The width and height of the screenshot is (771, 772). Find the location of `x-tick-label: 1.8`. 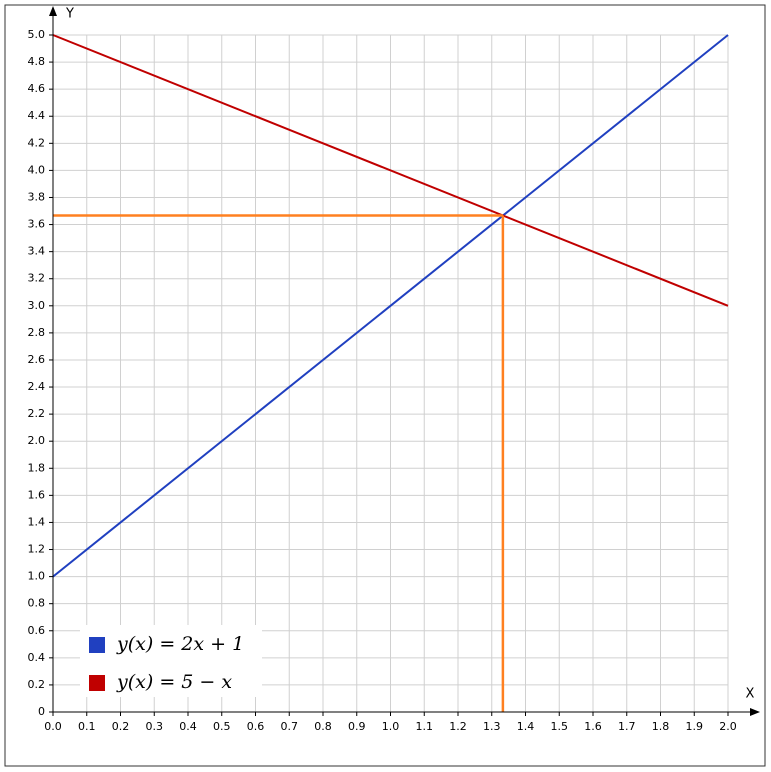

x-tick-label: 1.8 is located at coordinates (661, 726).